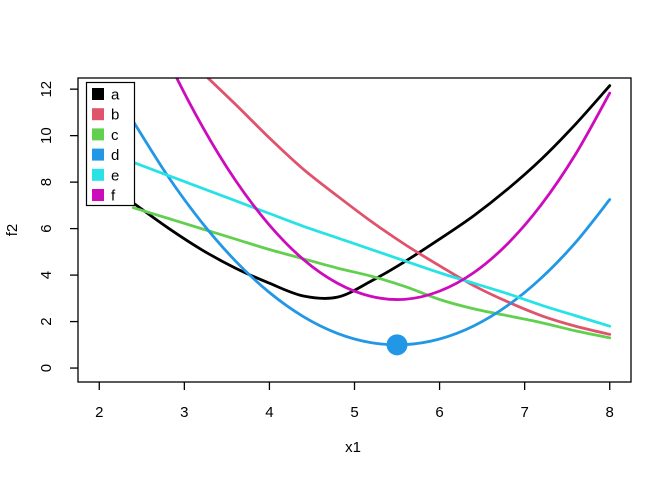 The height and width of the screenshot is (480, 672). Describe the element at coordinates (46, 135) in the screenshot. I see `y-axis-tick-label: 10` at that location.